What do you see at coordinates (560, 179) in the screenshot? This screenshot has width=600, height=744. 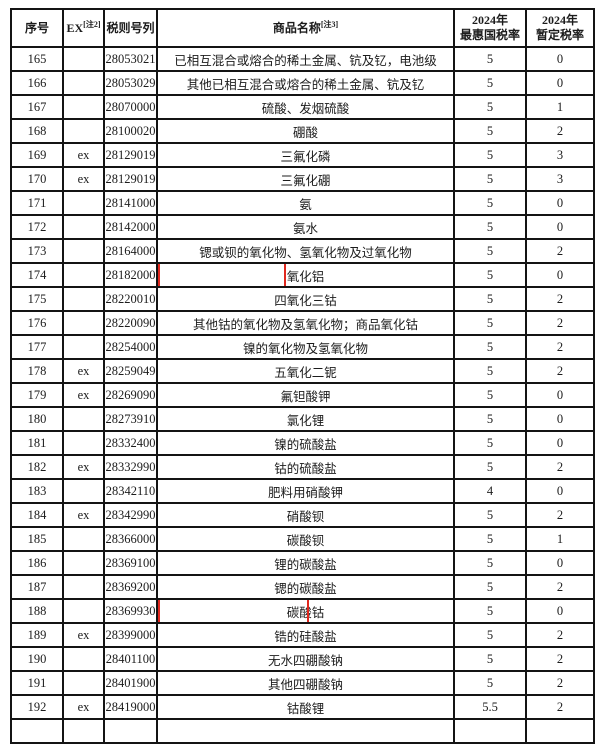 I see `provisional-rate-cell: 3` at bounding box center [560, 179].